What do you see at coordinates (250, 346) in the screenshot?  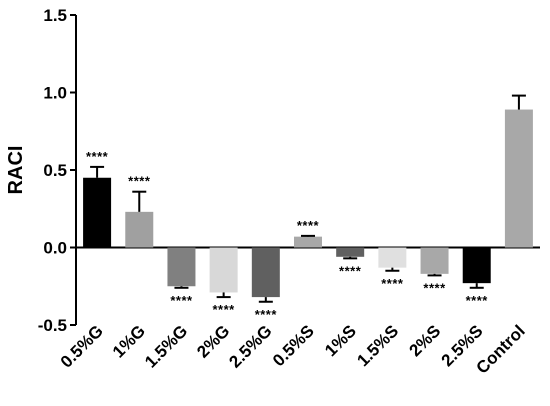 I see `x-tick-label: 2.5%G` at bounding box center [250, 346].